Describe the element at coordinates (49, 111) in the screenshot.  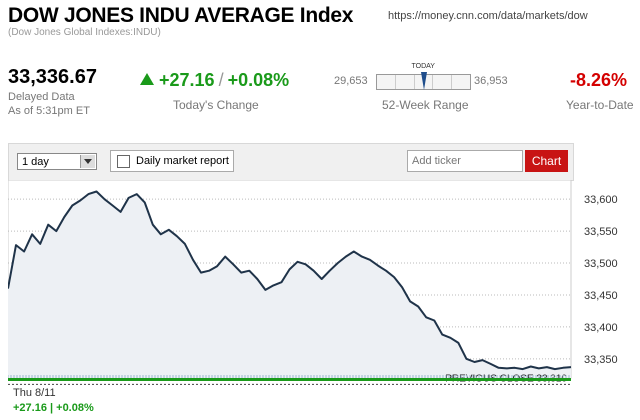
I see `as-of-time: As of 5:31pm ET` at that location.